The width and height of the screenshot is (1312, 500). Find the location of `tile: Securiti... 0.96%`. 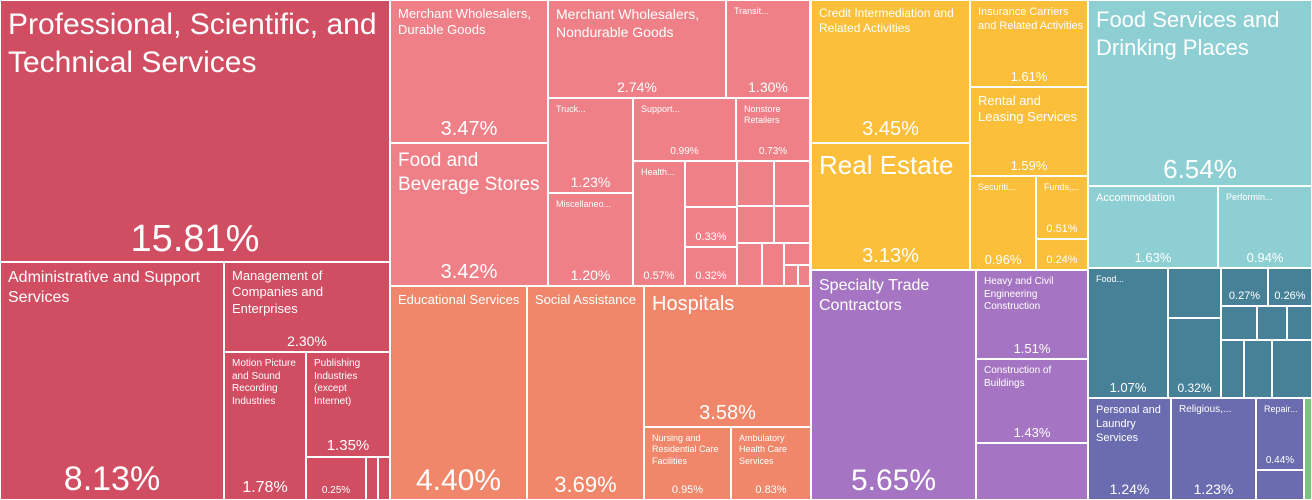

tile: Securiti... 0.96% is located at coordinates (1003, 223).